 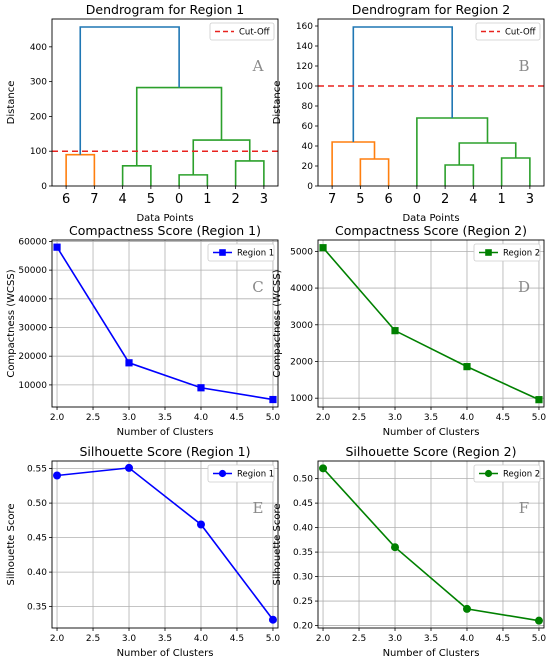 I want to click on x-tick-label: 7, so click(x=332, y=199).